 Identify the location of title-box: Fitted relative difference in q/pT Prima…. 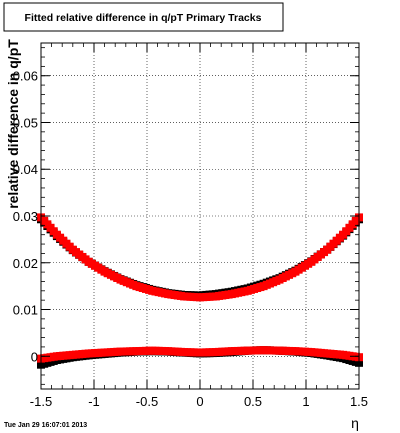
(143, 17).